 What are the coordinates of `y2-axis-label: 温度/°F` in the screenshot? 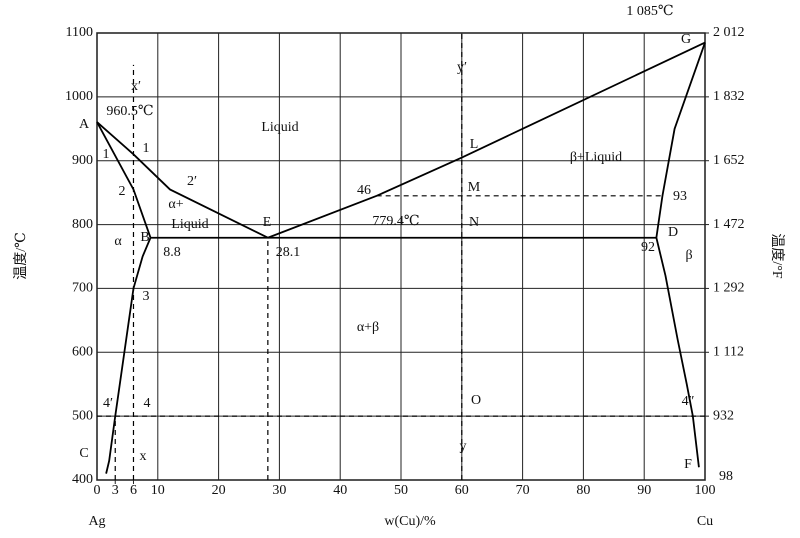 It's located at (777, 255).